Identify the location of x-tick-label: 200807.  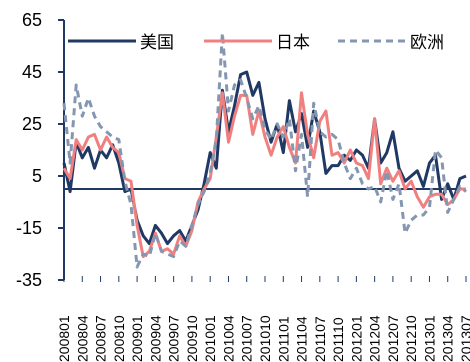
(101, 338).